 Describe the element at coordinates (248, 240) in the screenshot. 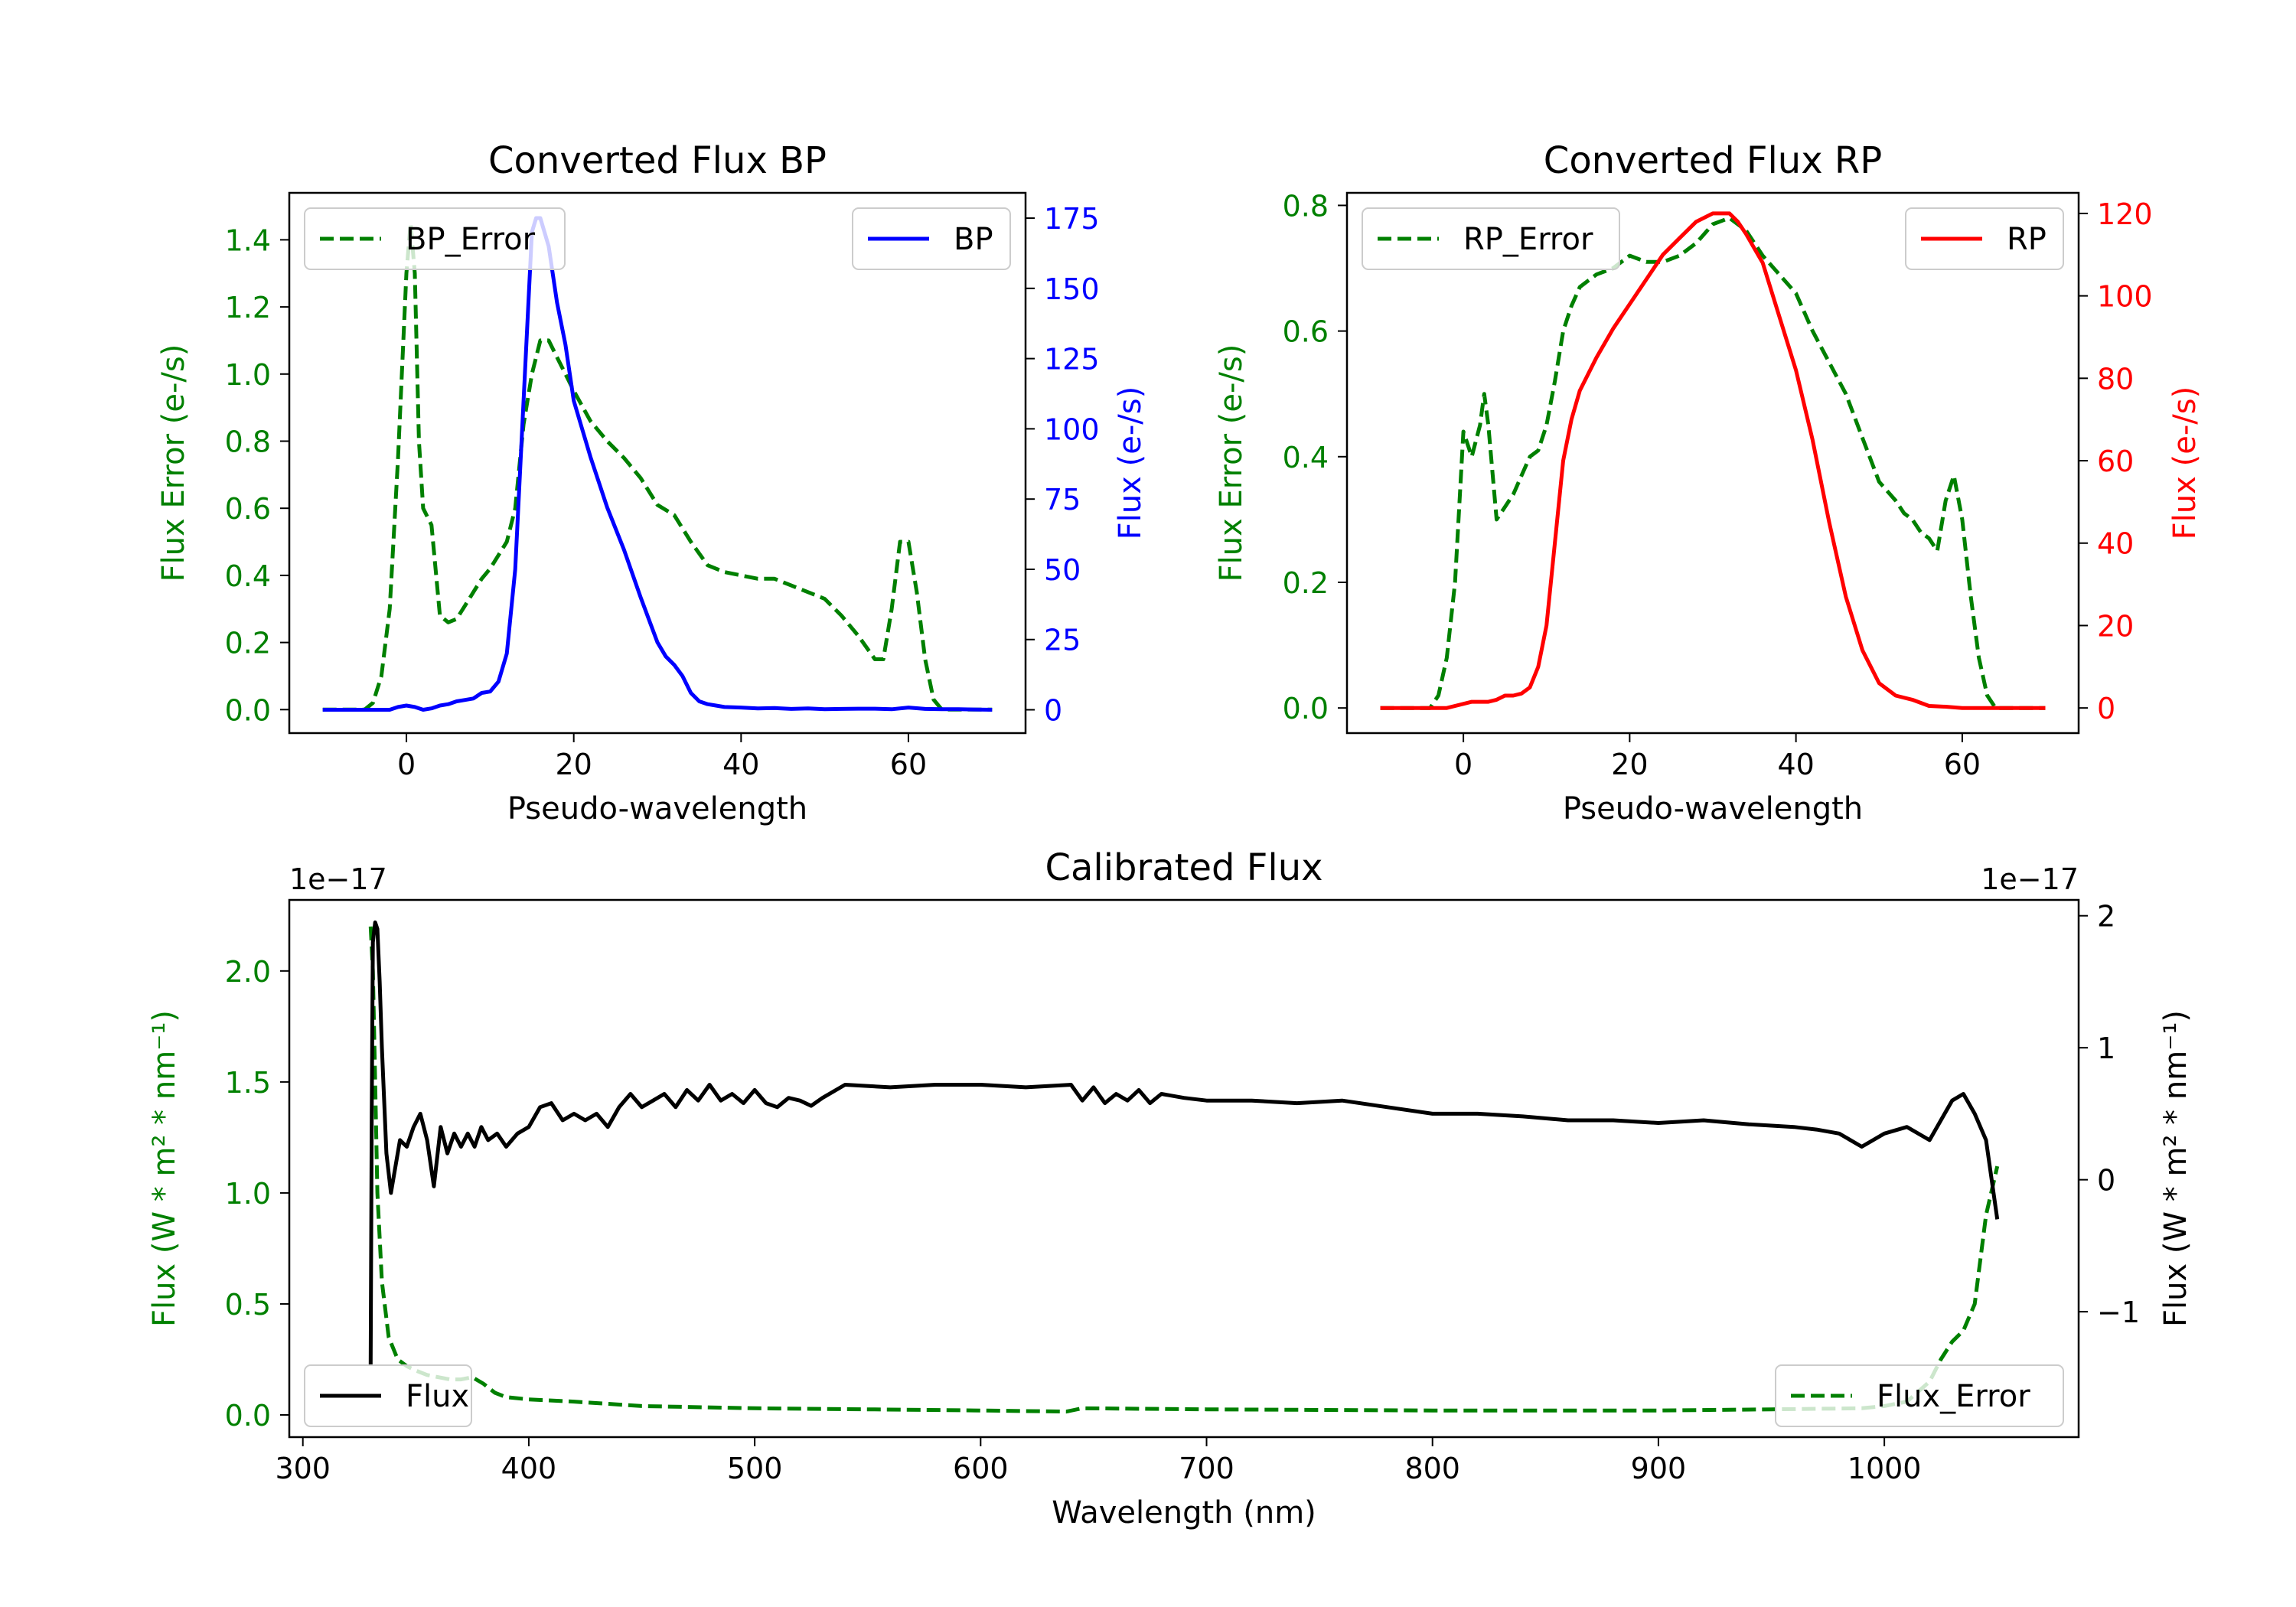

I see `y-left-tick-label: 1.4` at that location.